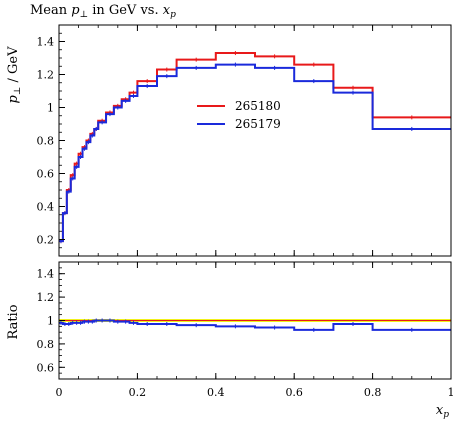 This screenshot has height=421, width=467. Describe the element at coordinates (258, 124) in the screenshot. I see `legend-label-265179: 265179` at that location.